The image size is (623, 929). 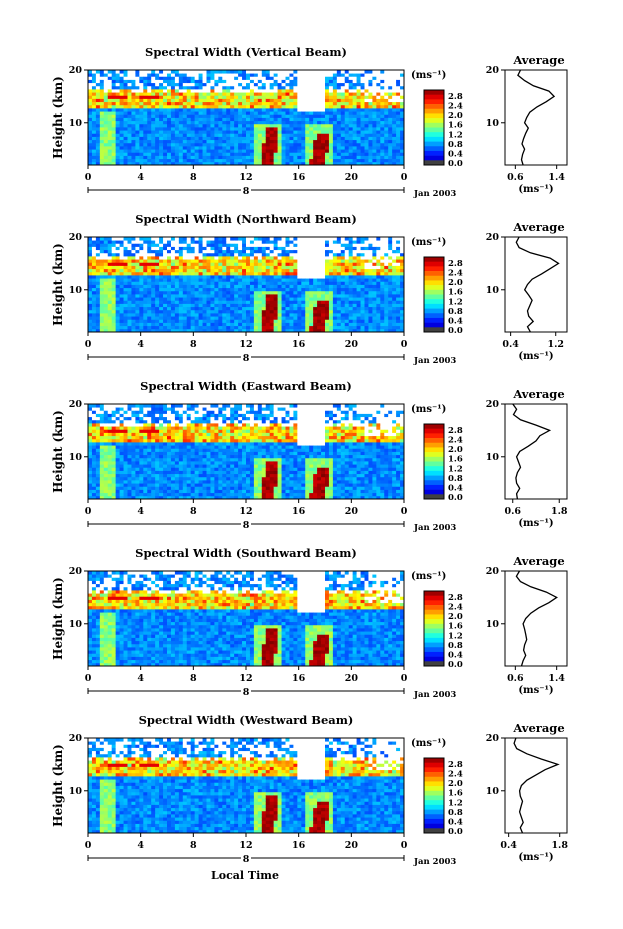 What do you see at coordinates (515, 678) in the screenshot?
I see `average-x-tick-label: 0.6` at bounding box center [515, 678].